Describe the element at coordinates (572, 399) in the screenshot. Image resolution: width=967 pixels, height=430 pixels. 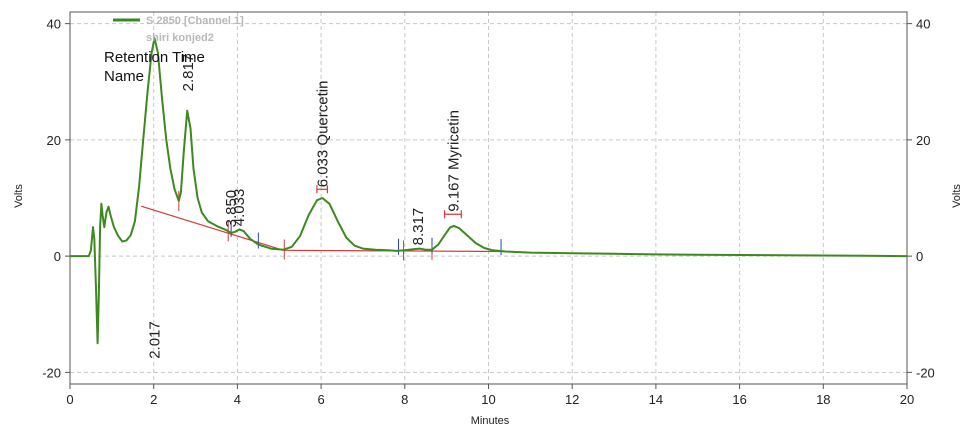
I see `x-tick-label: 12` at that location.